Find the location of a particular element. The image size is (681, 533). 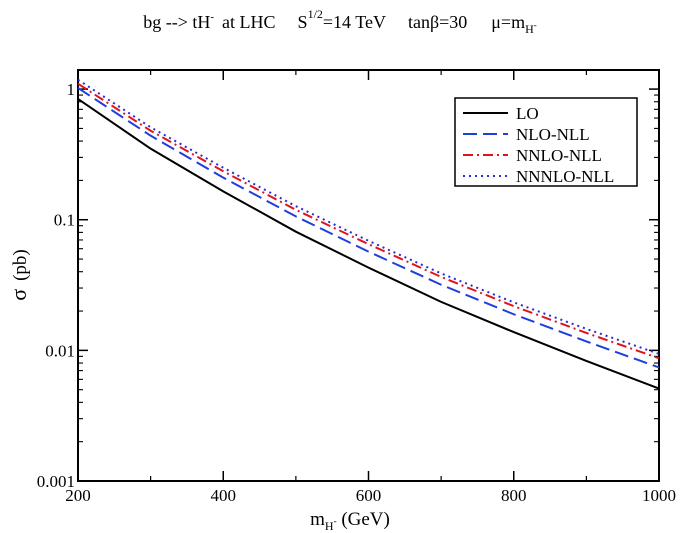

legend-items: LO NLO-NLL NNLO-NLL NNNLO-NLL is located at coordinates (538, 145).